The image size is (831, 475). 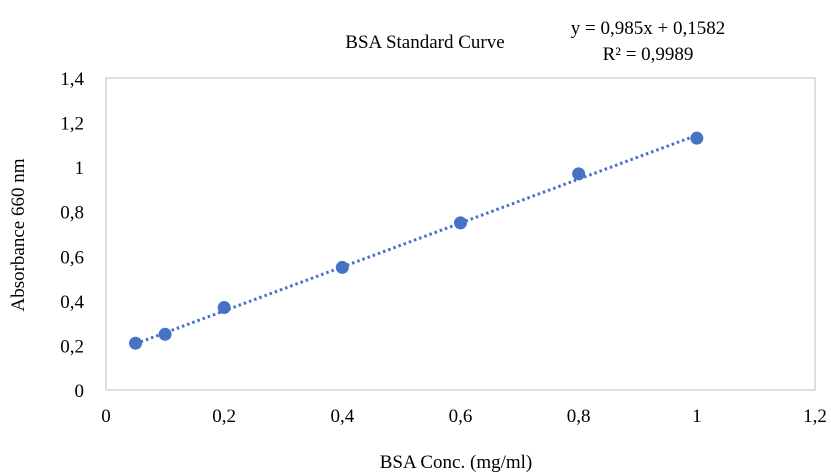 I want to click on x-axis-ticks: 0 0,2 0,4 0,6 0,8 1 1,2, so click(x=464, y=416).